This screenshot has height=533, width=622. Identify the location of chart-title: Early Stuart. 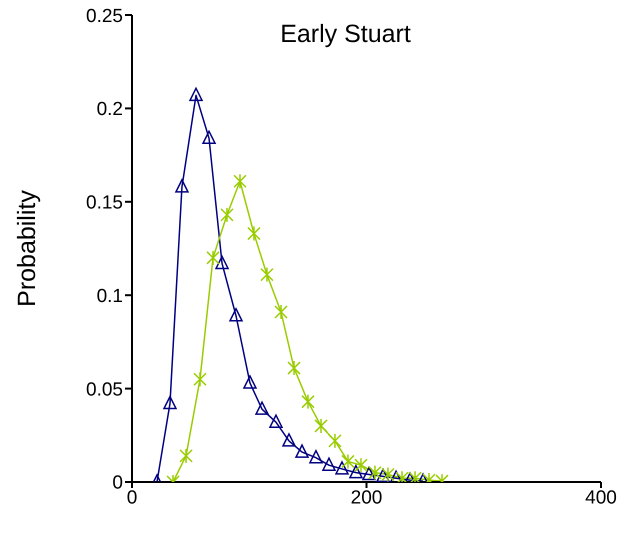
(345, 34).